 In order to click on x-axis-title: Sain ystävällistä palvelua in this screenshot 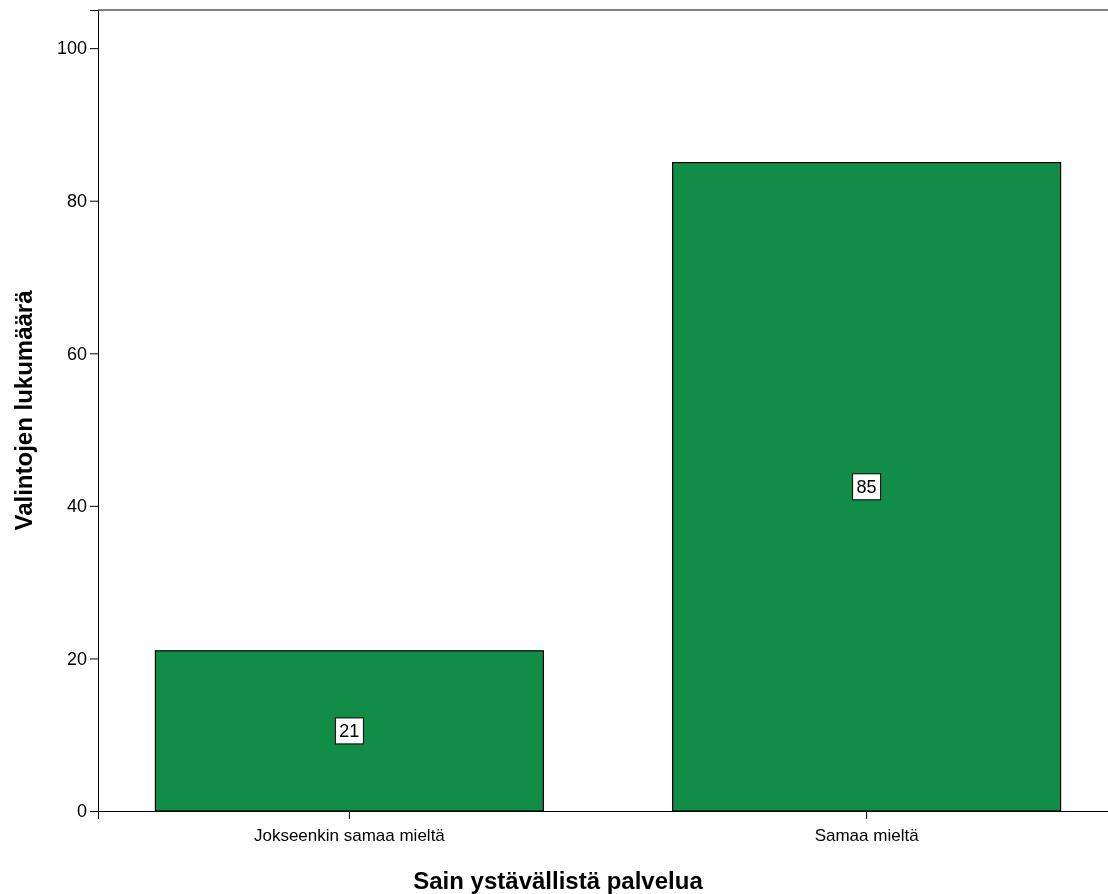, I will do `click(558, 880)`.